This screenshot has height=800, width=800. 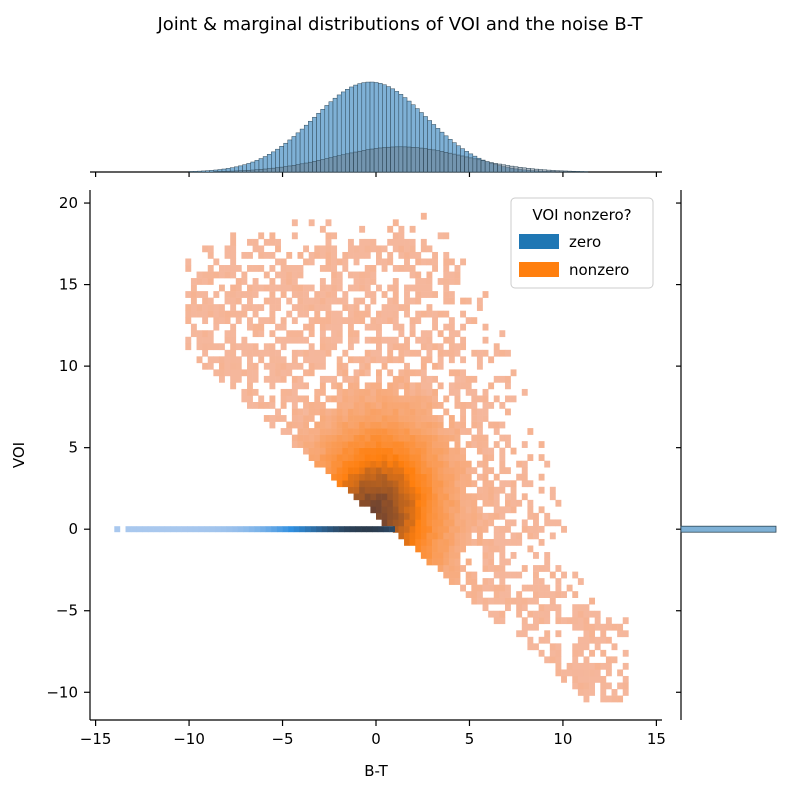 I want to click on y-tick-label: 15, so click(x=68, y=285).